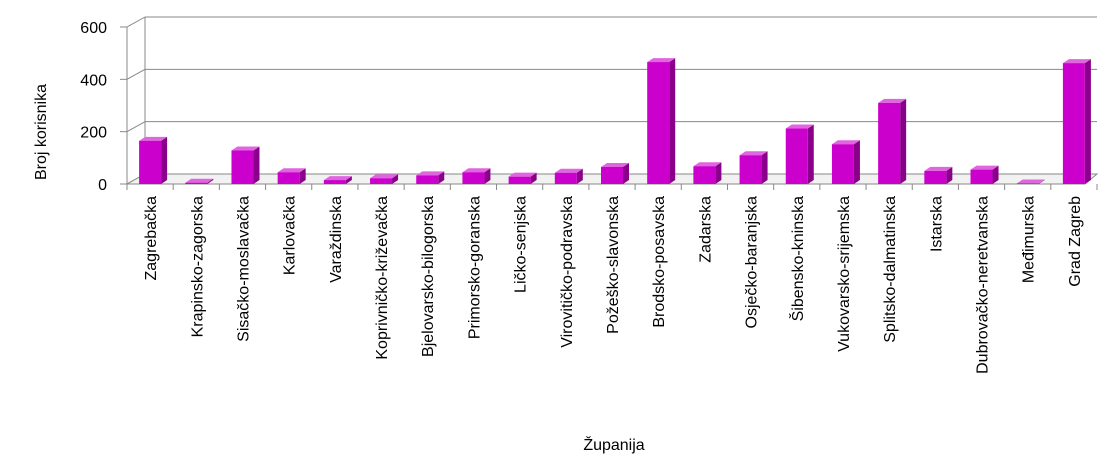  I want to click on x-category-label: Brodsko-posavska, so click(659, 262).